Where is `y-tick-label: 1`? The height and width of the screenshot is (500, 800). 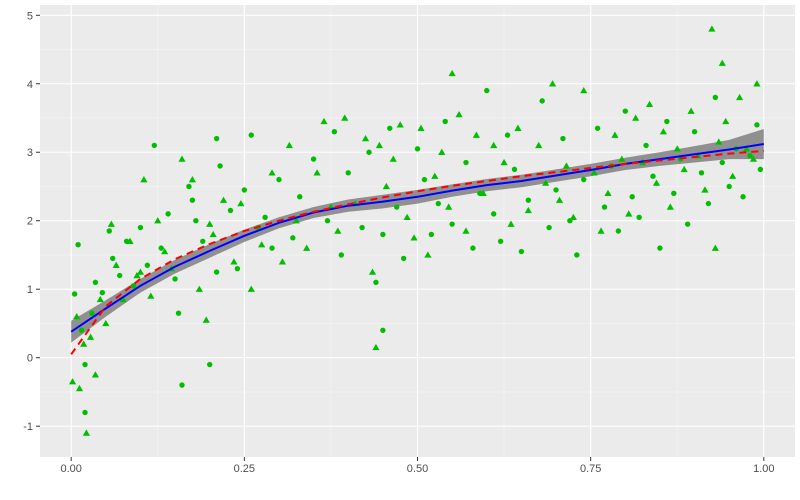 y-tick-label: 1 is located at coordinates (30, 290).